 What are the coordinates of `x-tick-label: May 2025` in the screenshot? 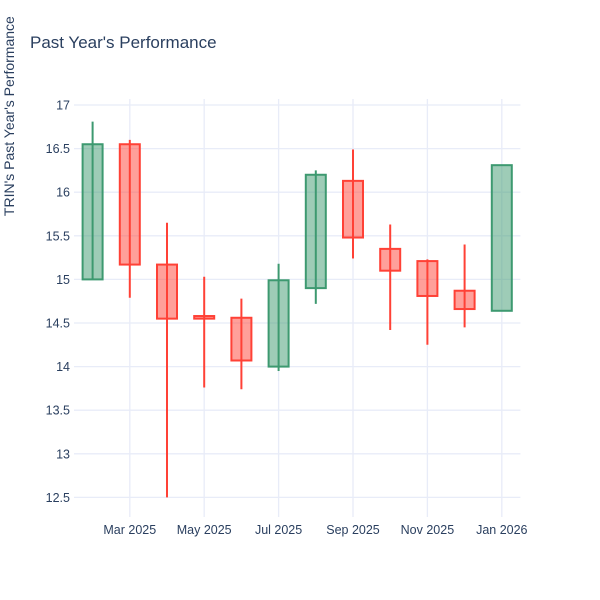 It's located at (204, 530).